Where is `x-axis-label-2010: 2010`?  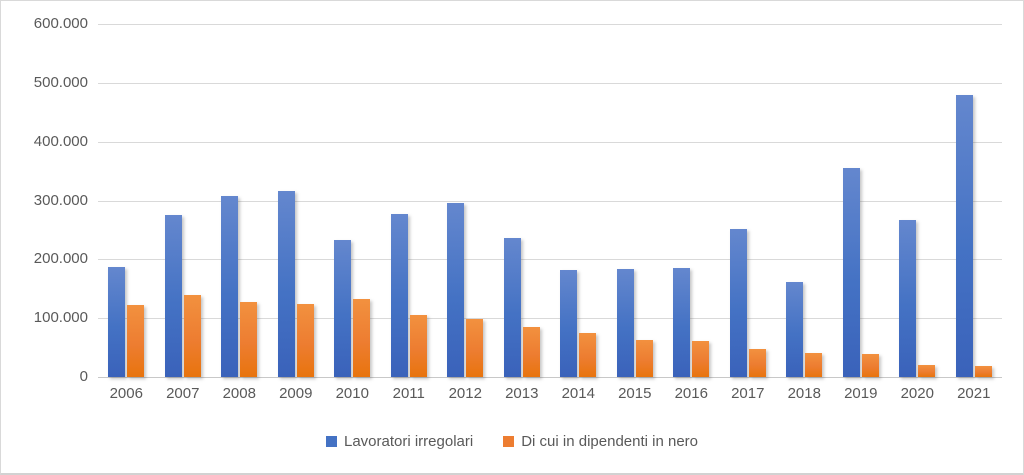
x-axis-label-2010: 2010 is located at coordinates (352, 393).